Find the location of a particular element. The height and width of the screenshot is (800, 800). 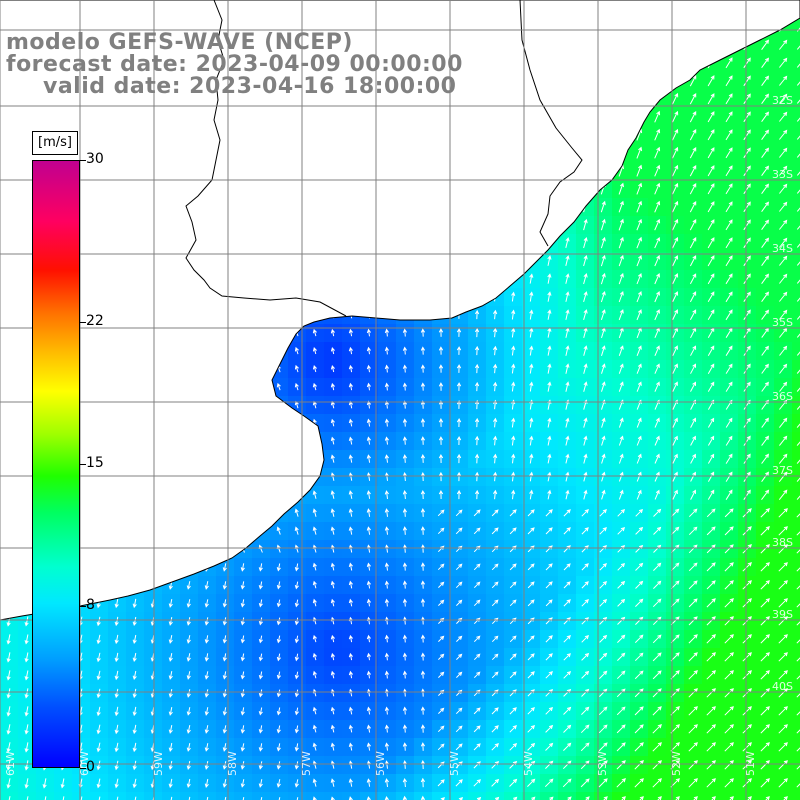

longitude-label: 57W is located at coordinates (306, 763).